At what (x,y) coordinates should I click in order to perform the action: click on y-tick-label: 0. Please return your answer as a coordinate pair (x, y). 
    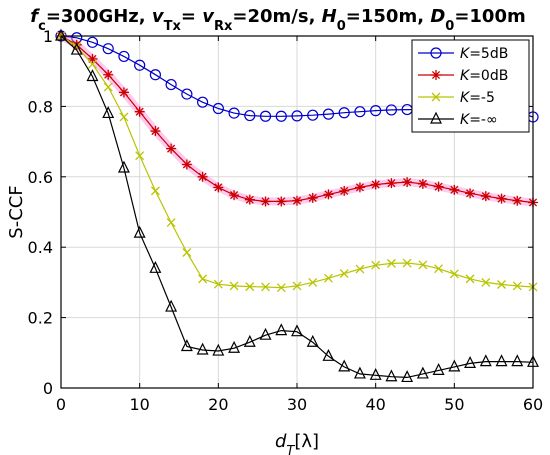
    Looking at the image, I should click on (48, 388).